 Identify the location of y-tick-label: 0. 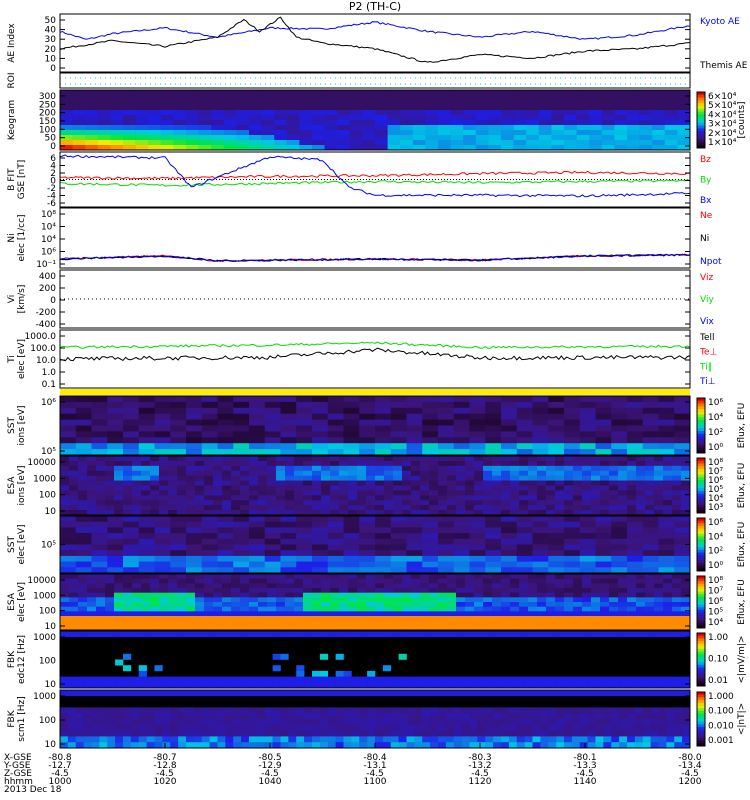
(53, 182).